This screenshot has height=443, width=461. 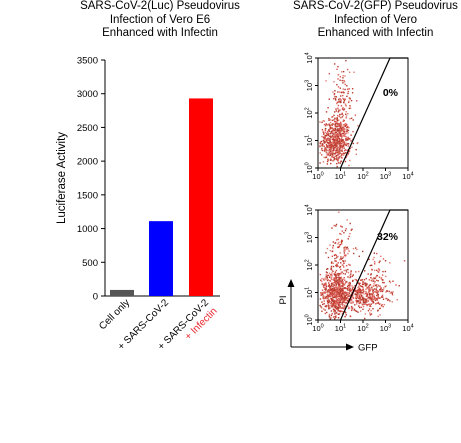 What do you see at coordinates (357, 265) in the screenshot?
I see `flow-panel-infectin: 100 101 102 103 104 32%` at bounding box center [357, 265].